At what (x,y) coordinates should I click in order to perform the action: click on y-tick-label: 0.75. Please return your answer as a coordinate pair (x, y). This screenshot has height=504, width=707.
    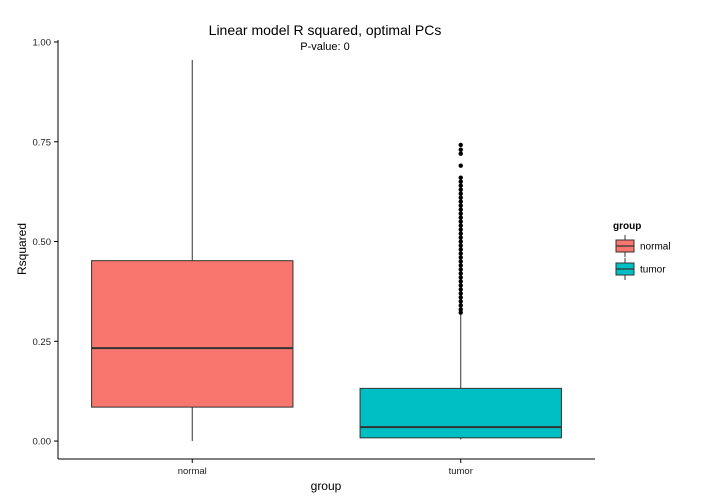
    Looking at the image, I should click on (42, 142).